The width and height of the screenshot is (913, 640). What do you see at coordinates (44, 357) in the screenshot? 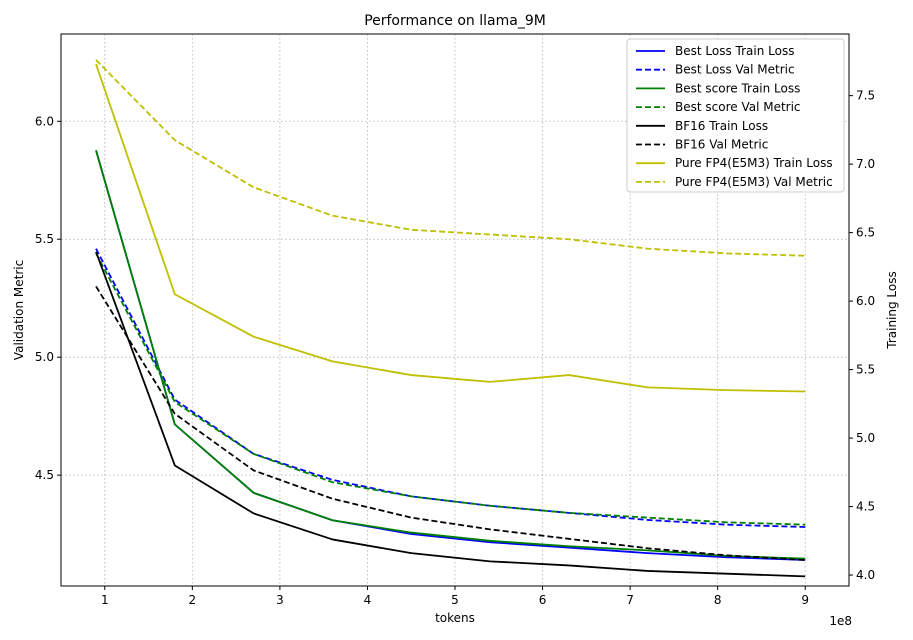
I see `y-tick-label-left: 5.0` at bounding box center [44, 357].